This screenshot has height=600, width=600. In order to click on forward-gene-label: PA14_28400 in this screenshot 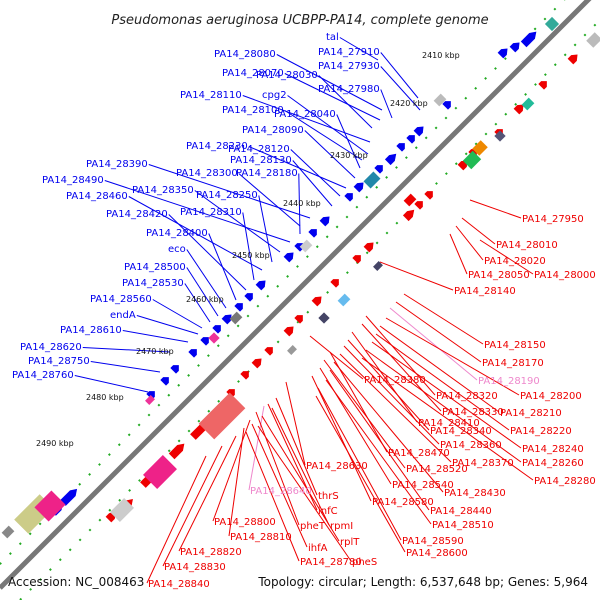, I will do `click(177, 233)`.